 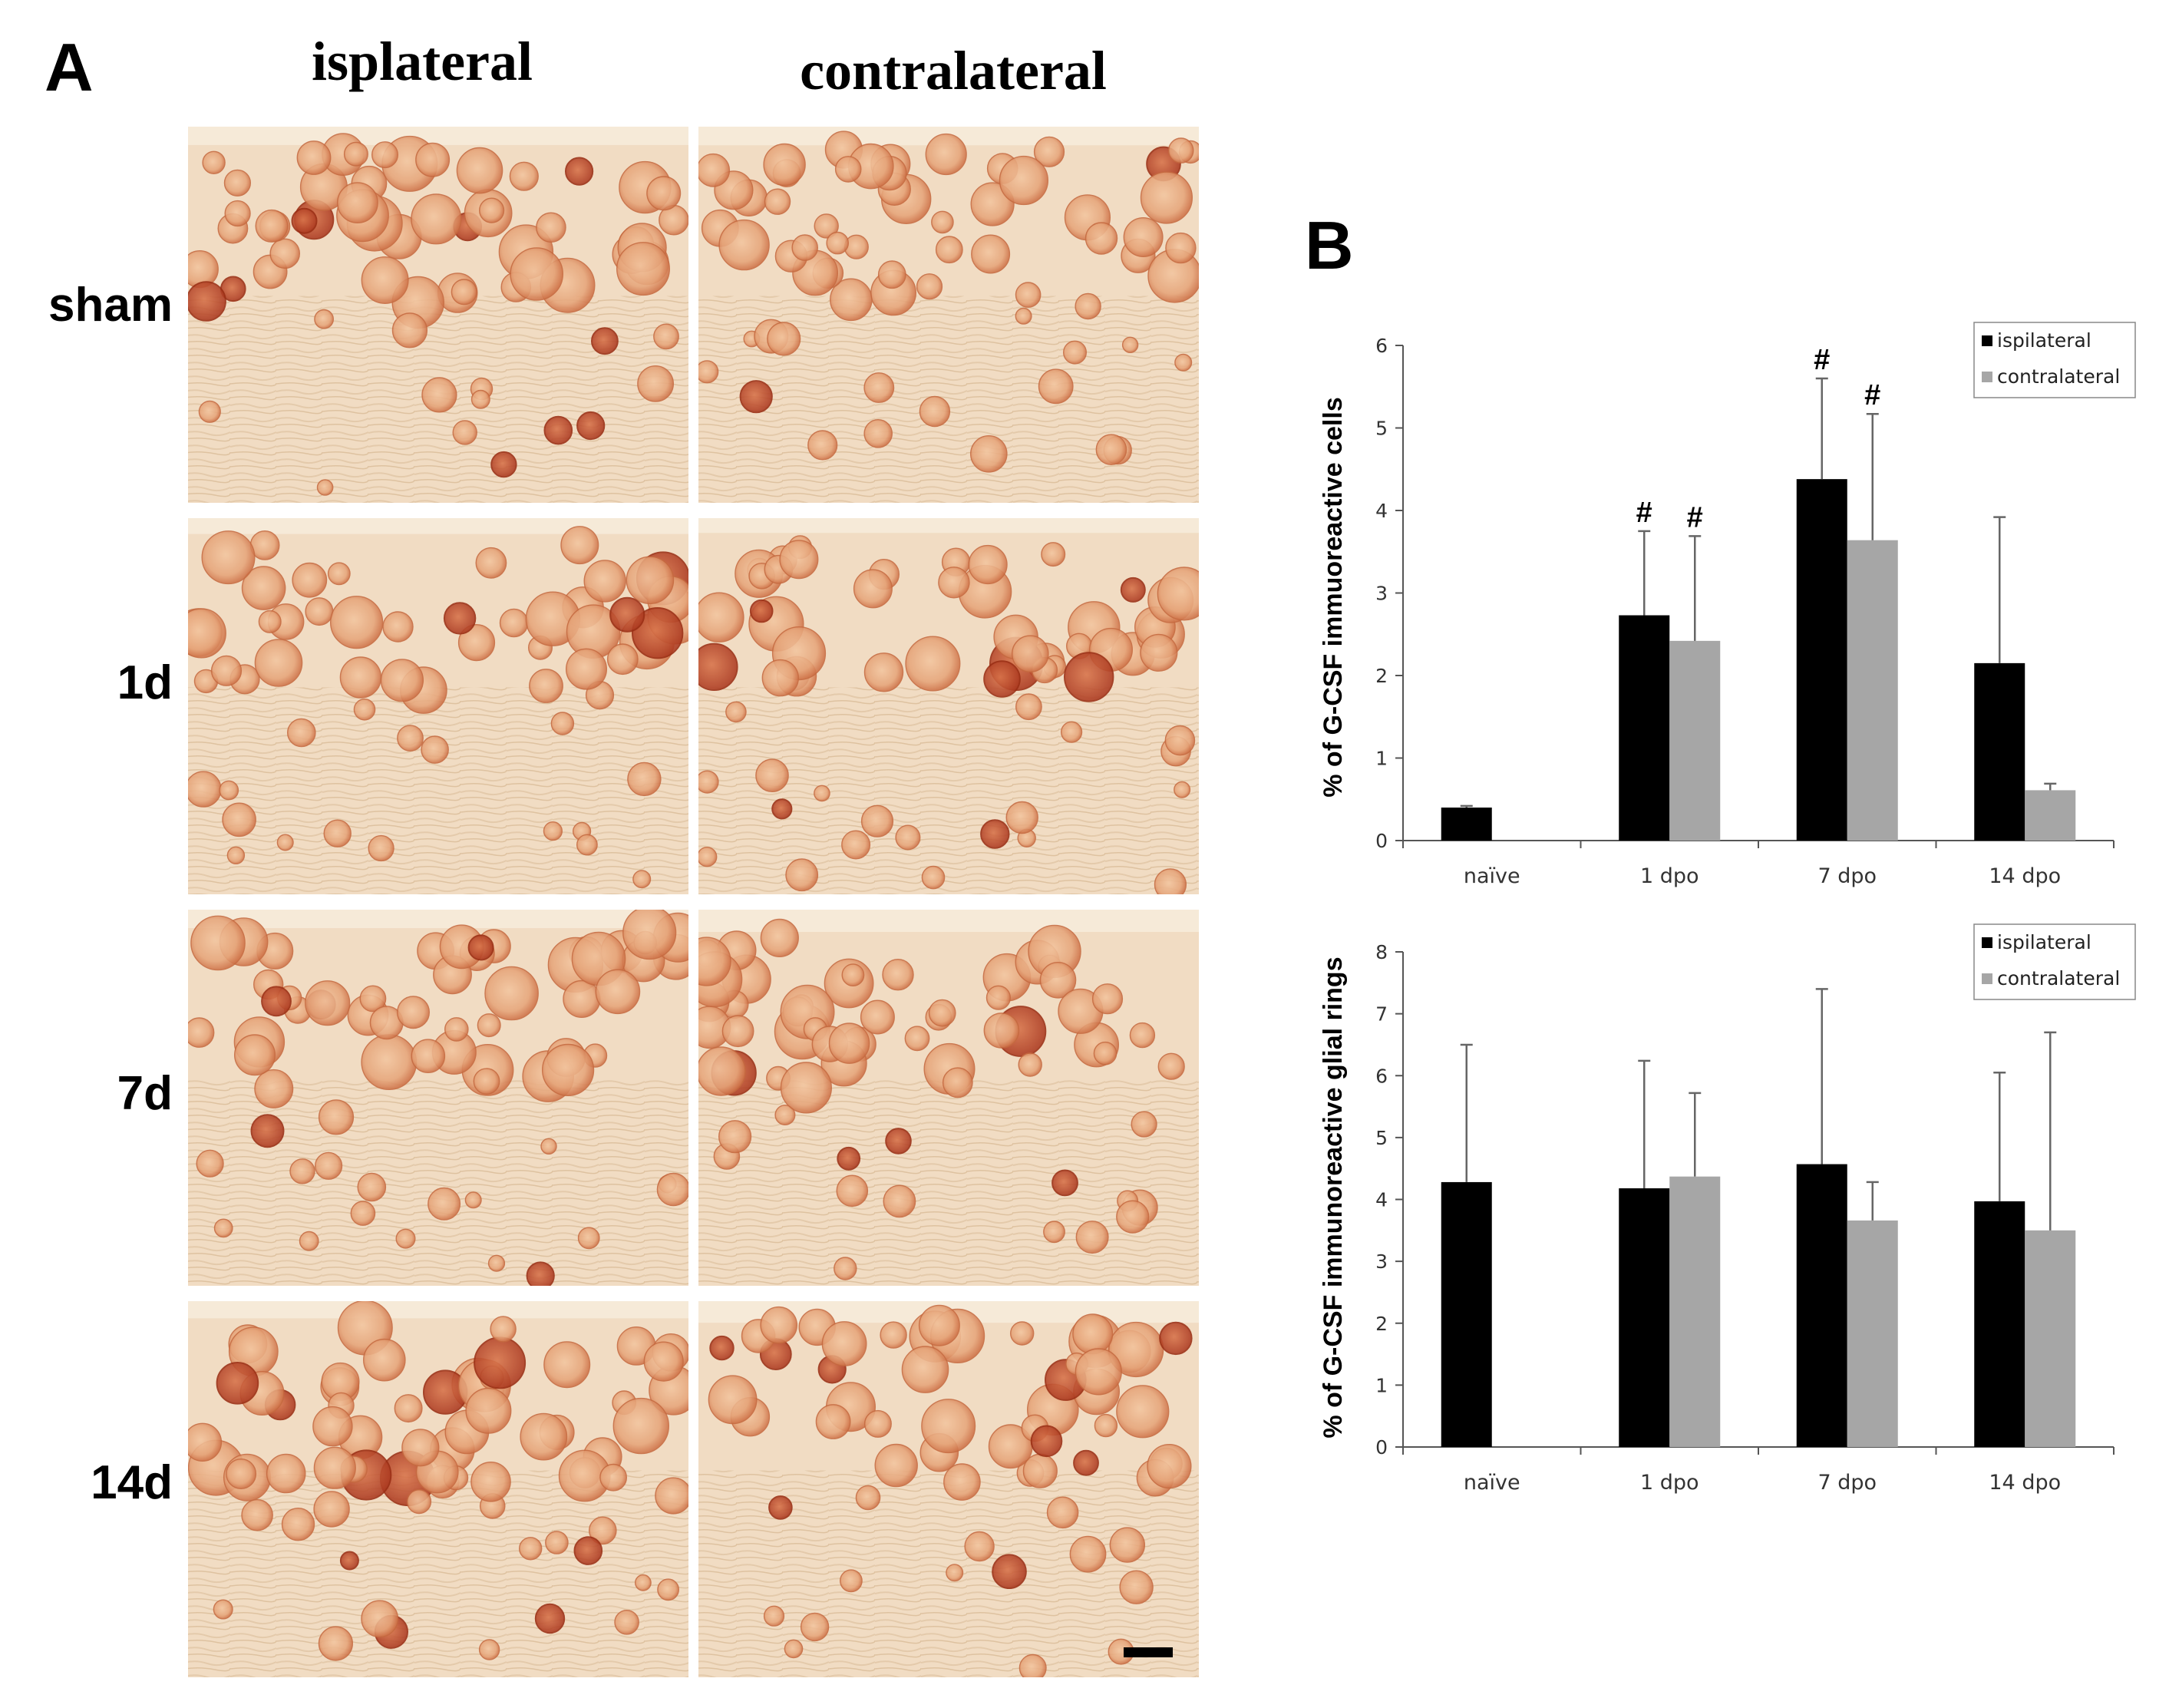 I want to click on y-tick-label: 1, so click(x=1382, y=1385).